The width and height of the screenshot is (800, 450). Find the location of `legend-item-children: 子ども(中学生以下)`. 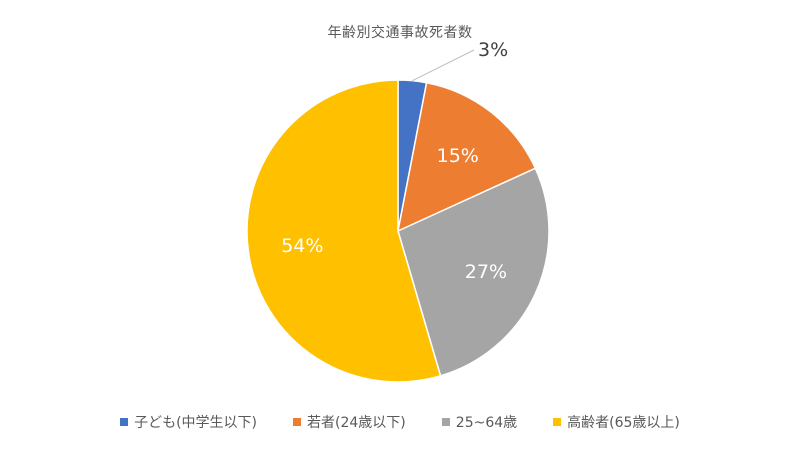

legend-item-children: 子ども(中学生以下) is located at coordinates (188, 422).